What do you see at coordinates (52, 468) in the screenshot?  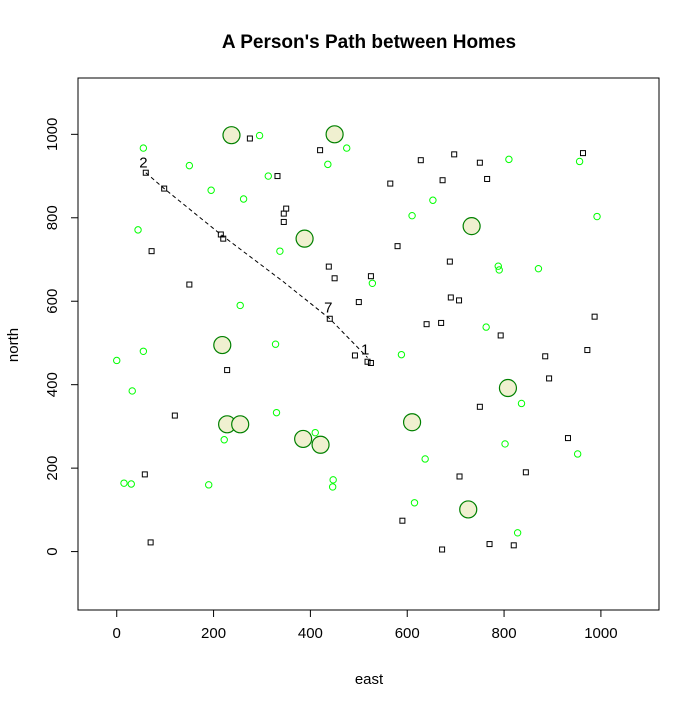 I see `y-tick-label: 200` at bounding box center [52, 468].